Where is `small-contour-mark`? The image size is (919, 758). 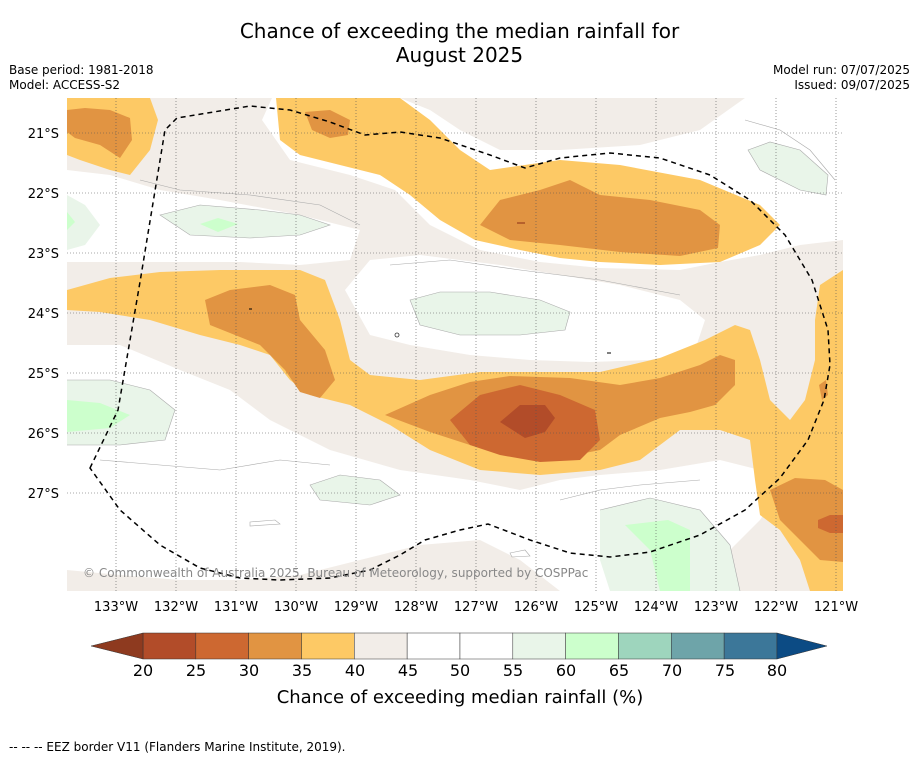
small-contour-mark is located at coordinates (397, 335).